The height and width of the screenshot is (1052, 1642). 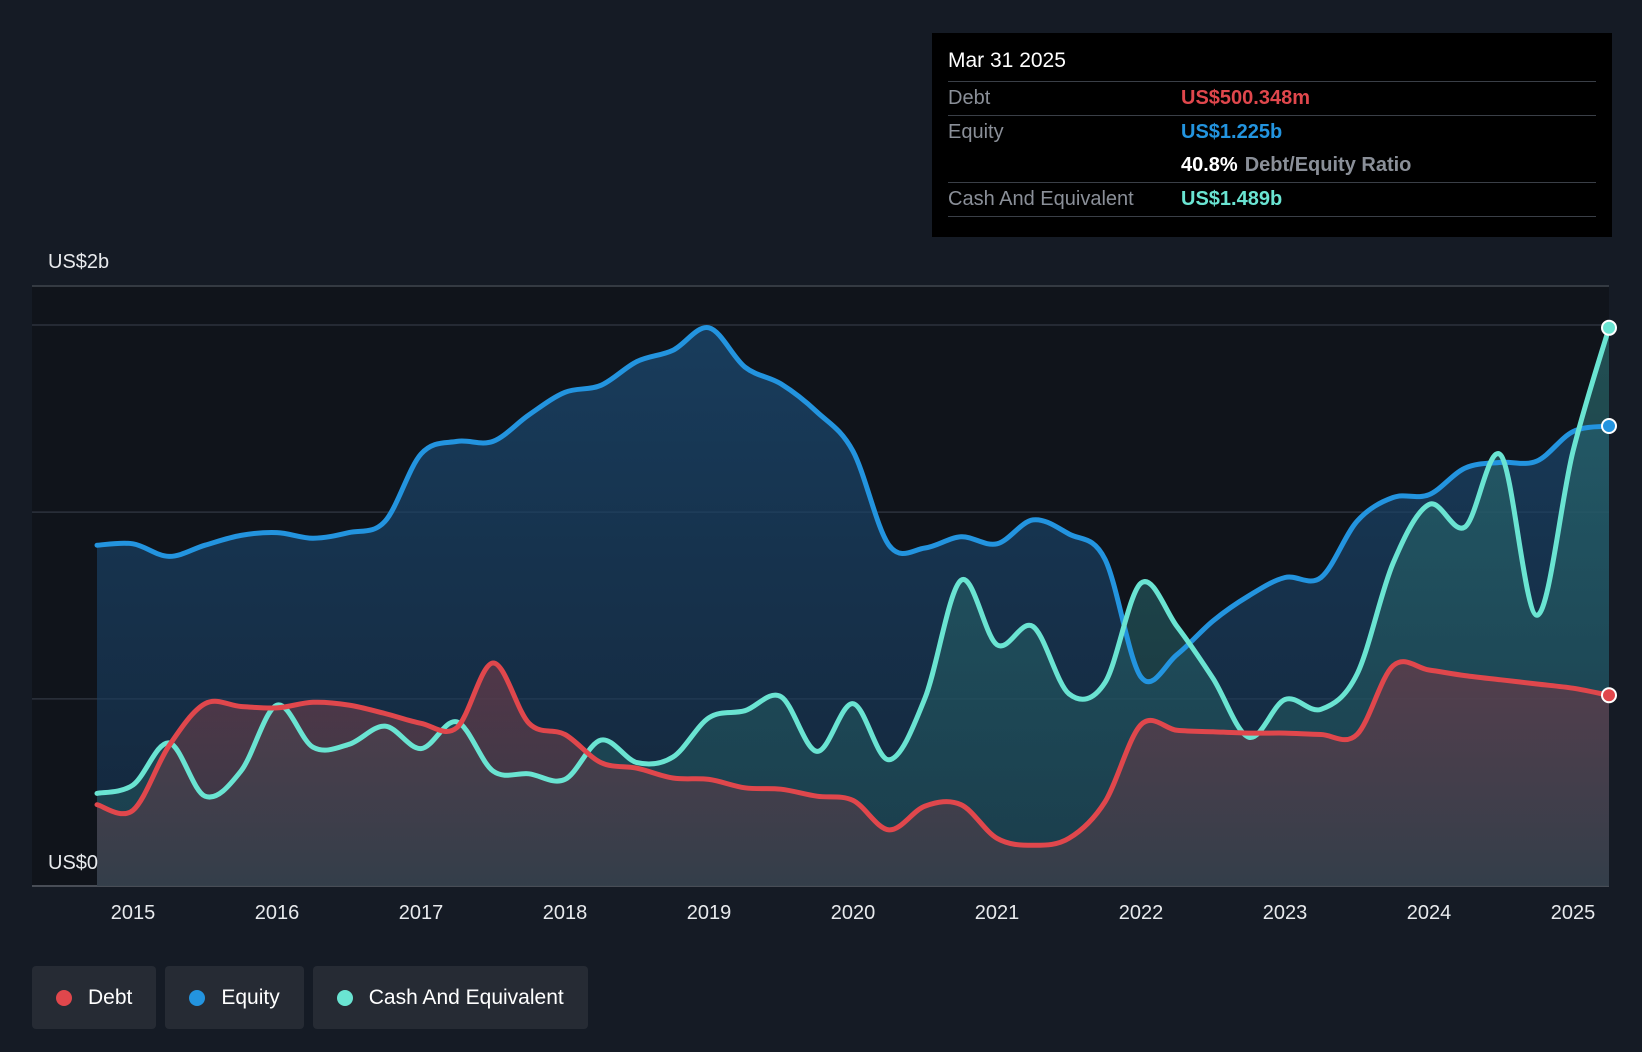 I want to click on end-marker-cash-and-equivalent, so click(x=1609, y=327).